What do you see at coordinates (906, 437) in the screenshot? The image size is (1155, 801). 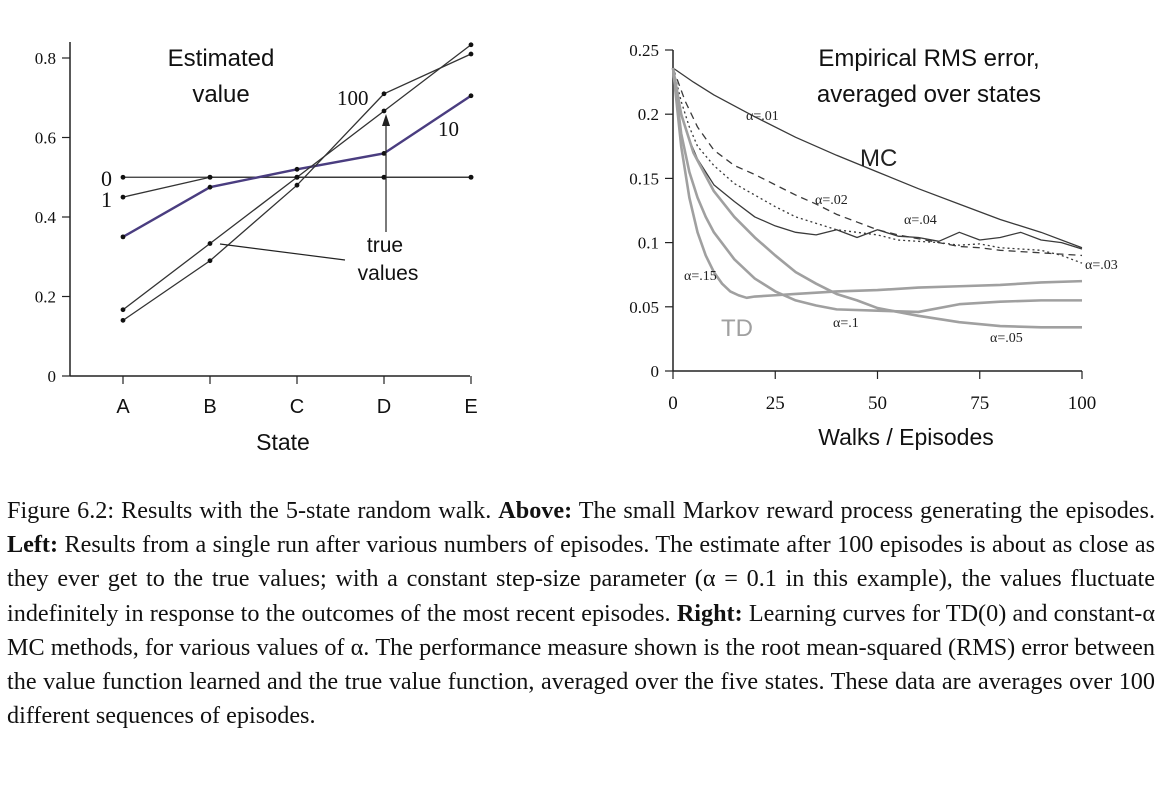 I see `right-x-axis-label: Walks / Episodes` at bounding box center [906, 437].